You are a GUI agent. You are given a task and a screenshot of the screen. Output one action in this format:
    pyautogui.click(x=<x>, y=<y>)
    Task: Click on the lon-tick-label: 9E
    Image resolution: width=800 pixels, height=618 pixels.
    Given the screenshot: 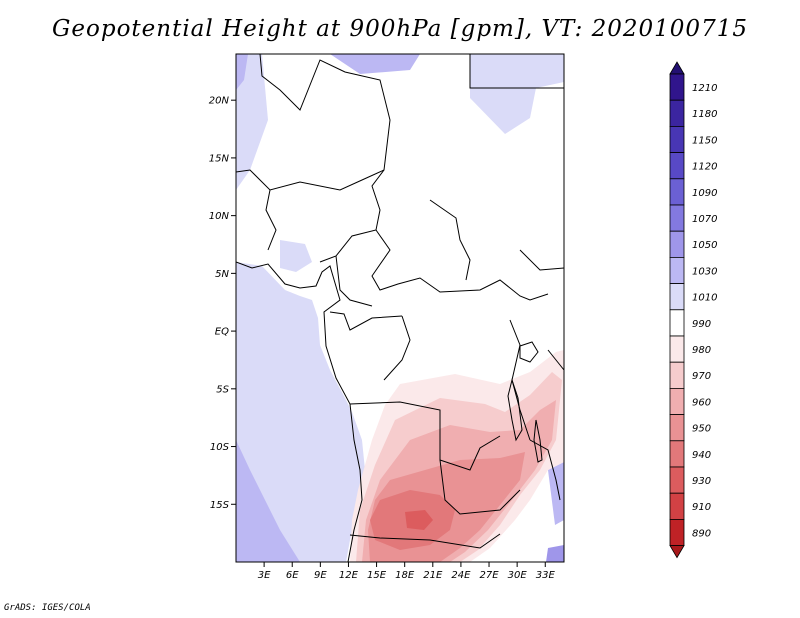 What is the action you would take?
    pyautogui.click(x=320, y=575)
    